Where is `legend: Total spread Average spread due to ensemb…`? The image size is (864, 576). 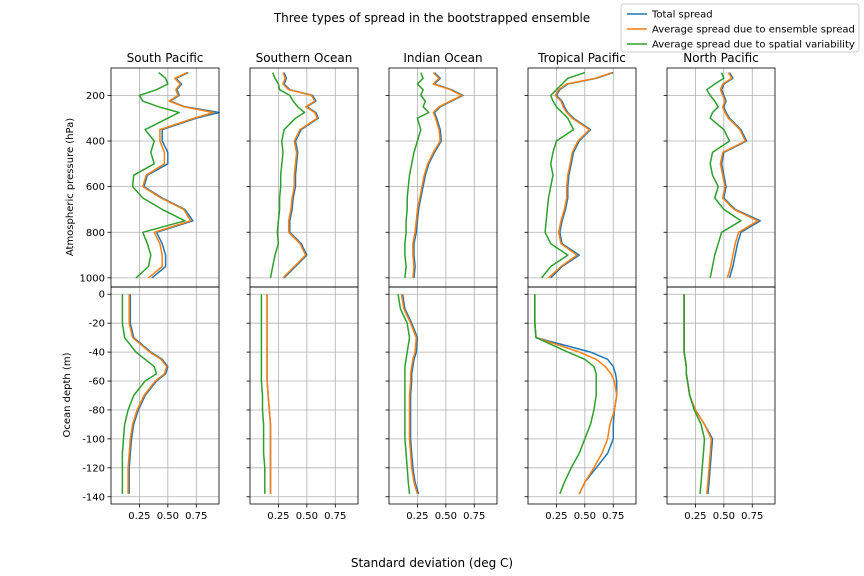 legend: Total spread Average spread due to ensemb… is located at coordinates (740, 28).